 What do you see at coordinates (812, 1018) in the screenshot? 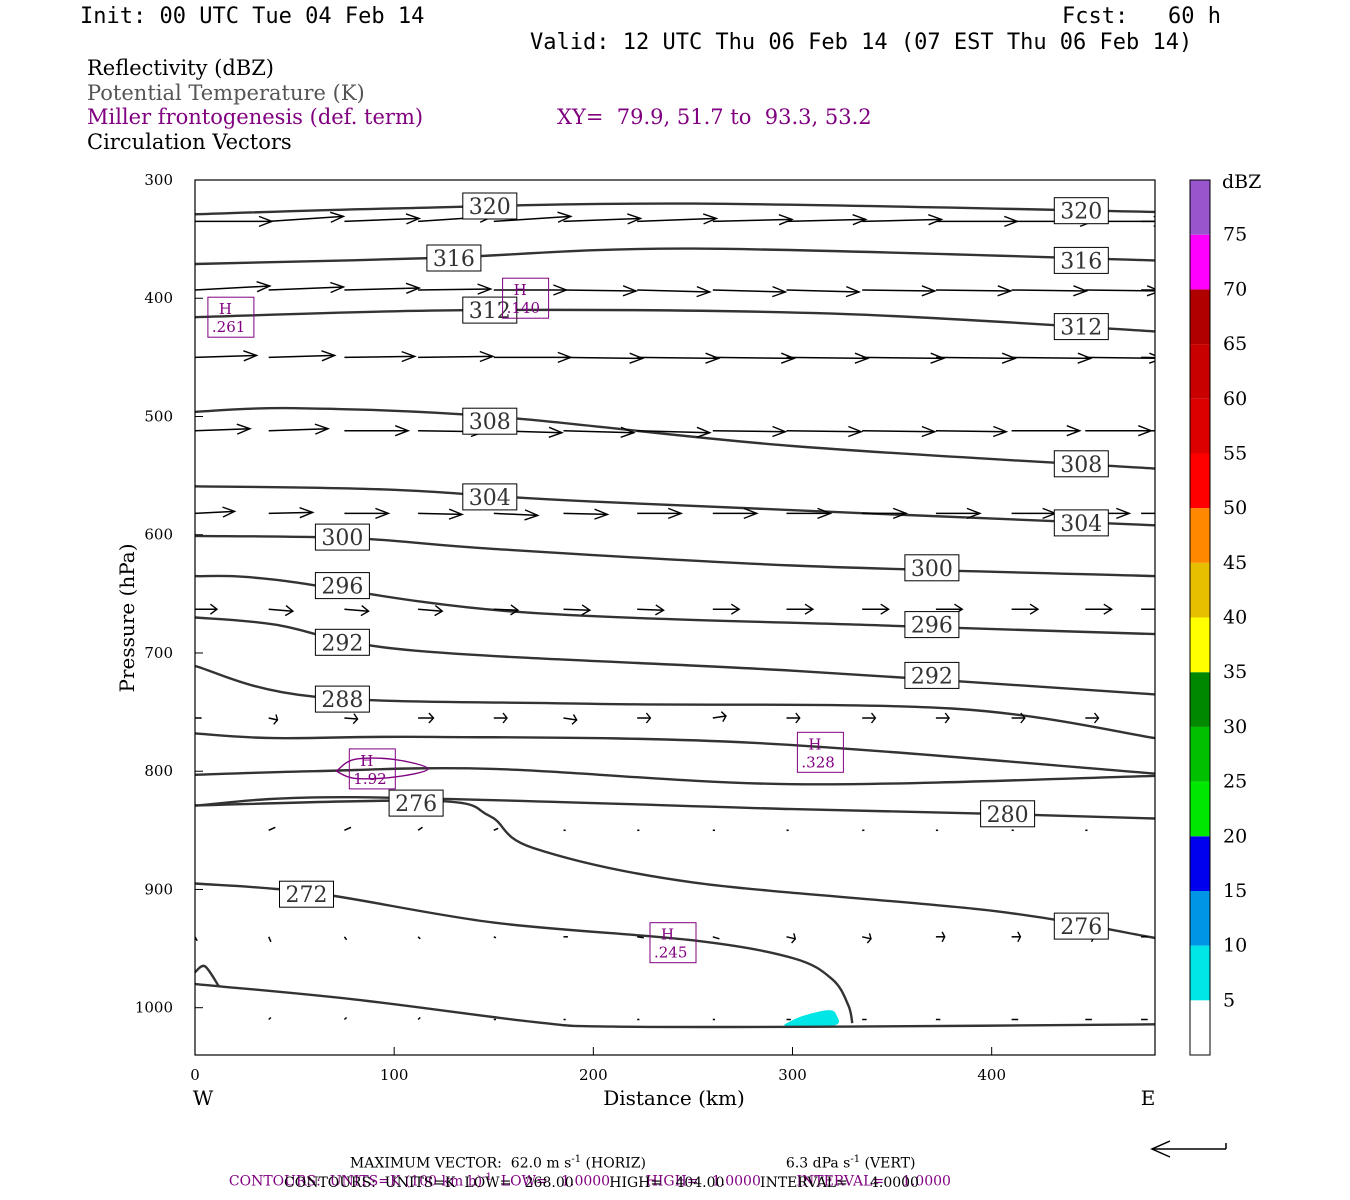
I see `radar-echo-area` at bounding box center [812, 1018].